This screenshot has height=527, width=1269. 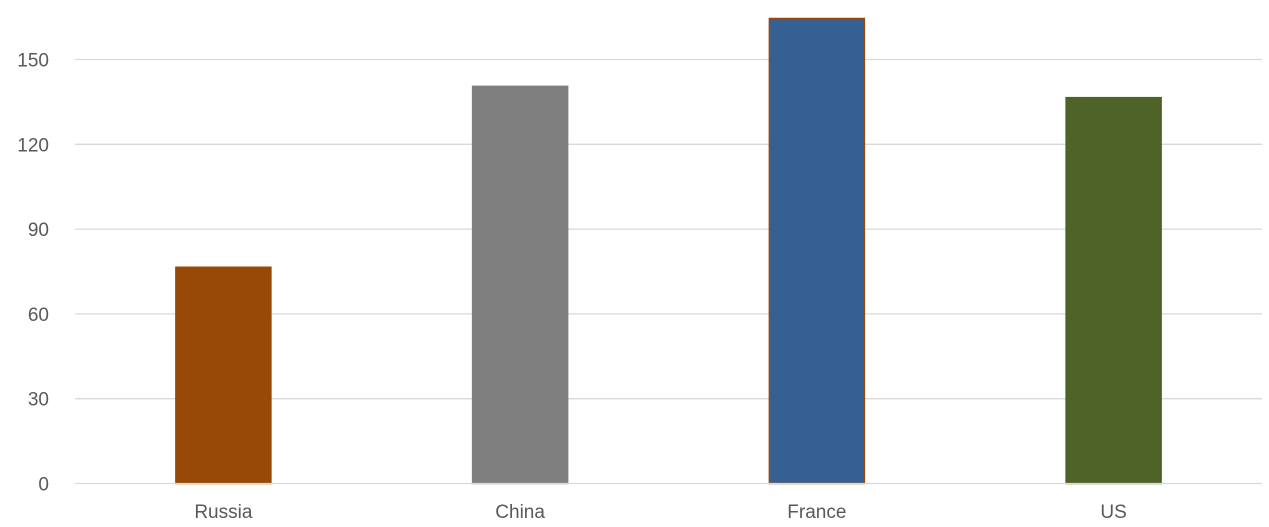 What do you see at coordinates (816, 512) in the screenshot?
I see `x-tick-label: France` at bounding box center [816, 512].